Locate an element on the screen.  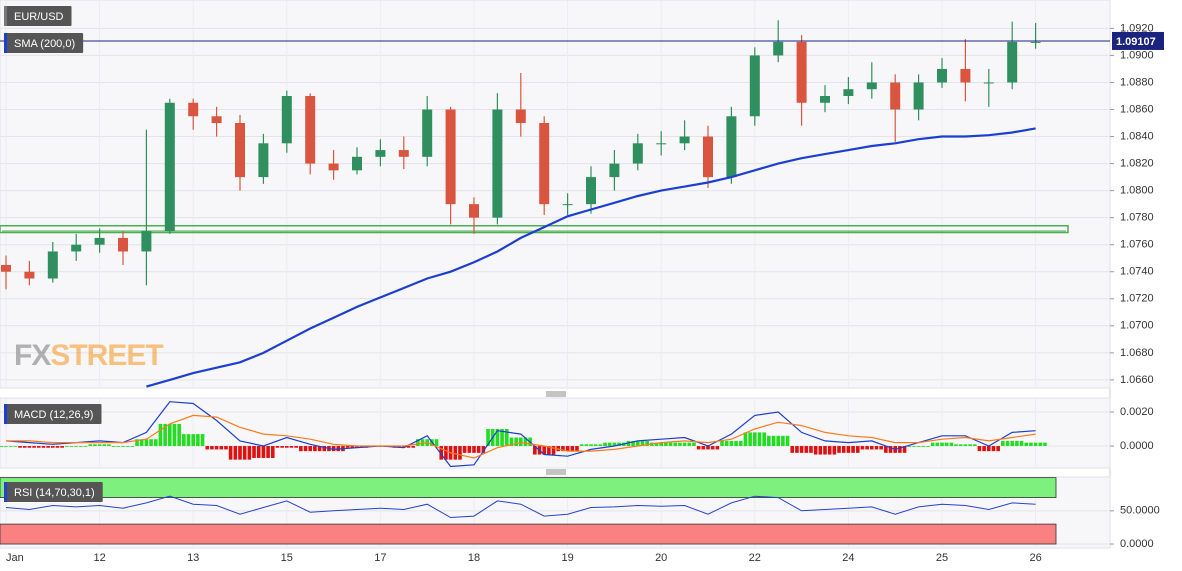
legend-label: MACD (12,26,9) is located at coordinates (53, 415).